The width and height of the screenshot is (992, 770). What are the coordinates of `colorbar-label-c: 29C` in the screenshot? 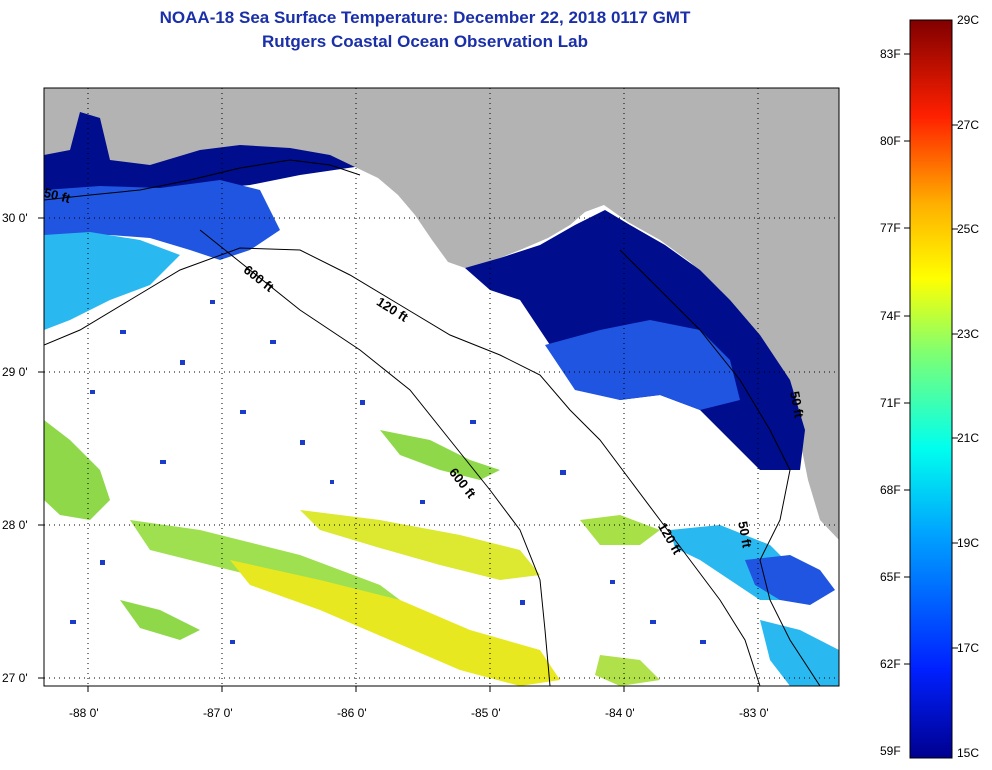 It's located at (968, 20).